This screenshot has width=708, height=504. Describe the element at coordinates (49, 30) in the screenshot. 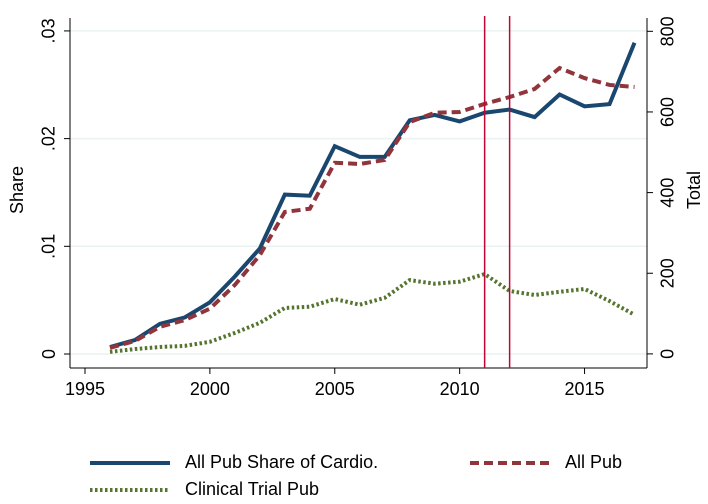

I see `y-tick-label: .03` at that location.